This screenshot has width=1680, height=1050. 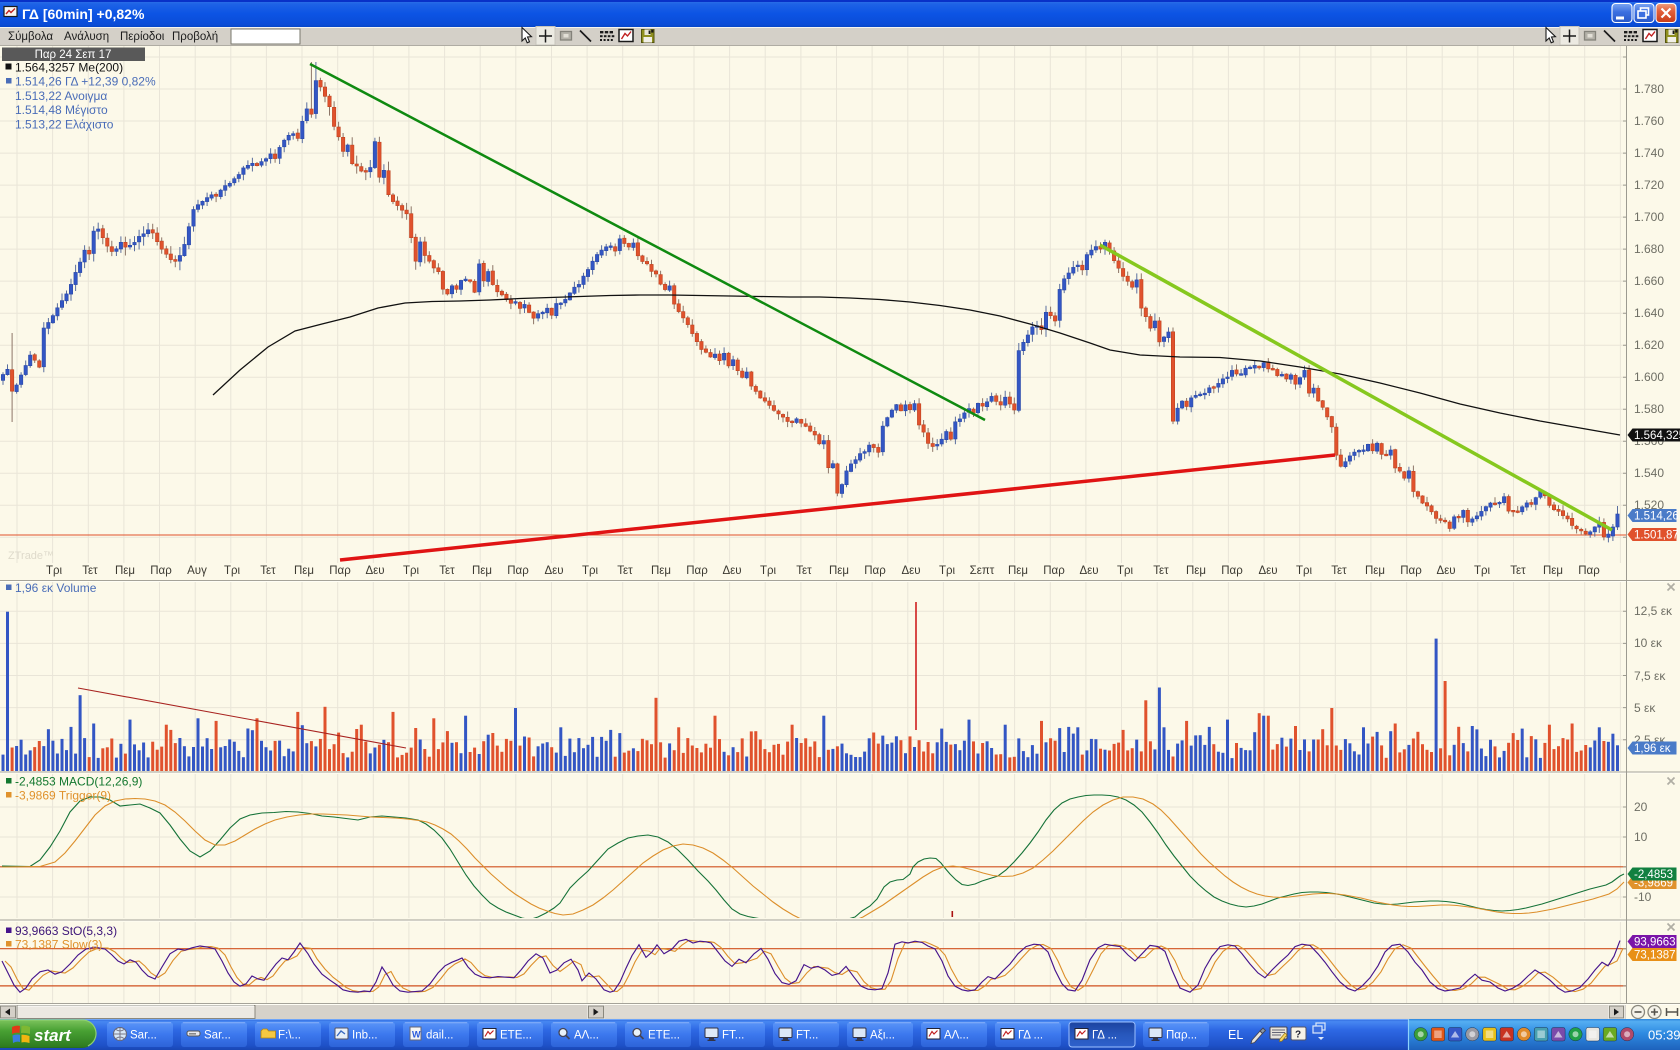 What do you see at coordinates (85, 82) in the screenshot?
I see `svg-text: 1.514,26 ΓΔ +12,39 0,82%` at bounding box center [85, 82].